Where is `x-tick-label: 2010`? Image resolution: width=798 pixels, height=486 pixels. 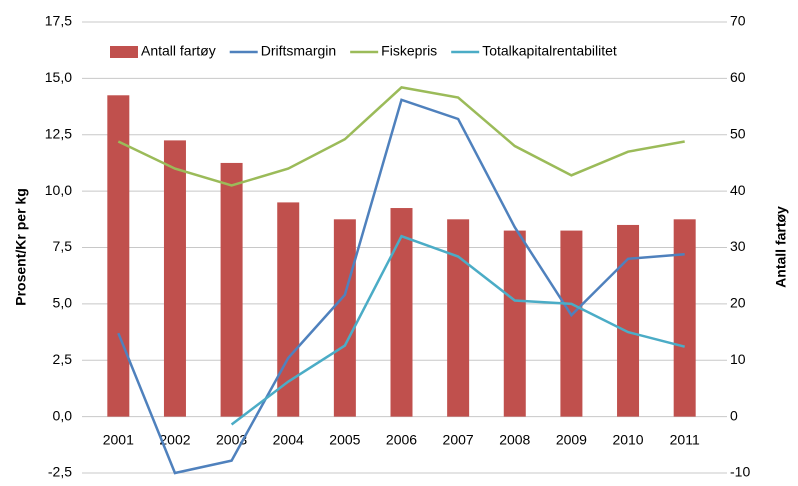 x-tick-label: 2010 is located at coordinates (627, 439).